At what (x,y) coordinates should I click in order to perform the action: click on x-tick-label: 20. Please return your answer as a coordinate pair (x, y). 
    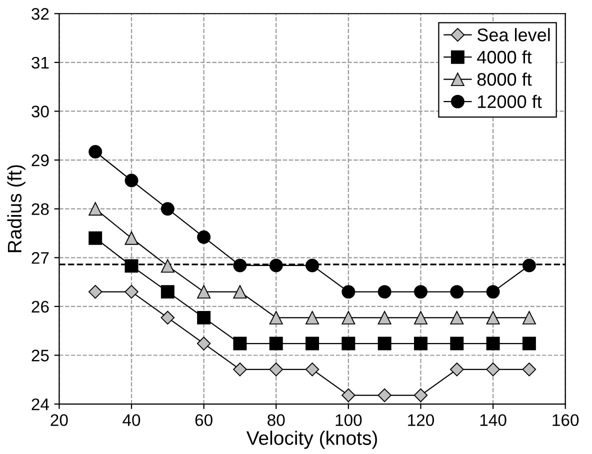
    Looking at the image, I should click on (59, 420).